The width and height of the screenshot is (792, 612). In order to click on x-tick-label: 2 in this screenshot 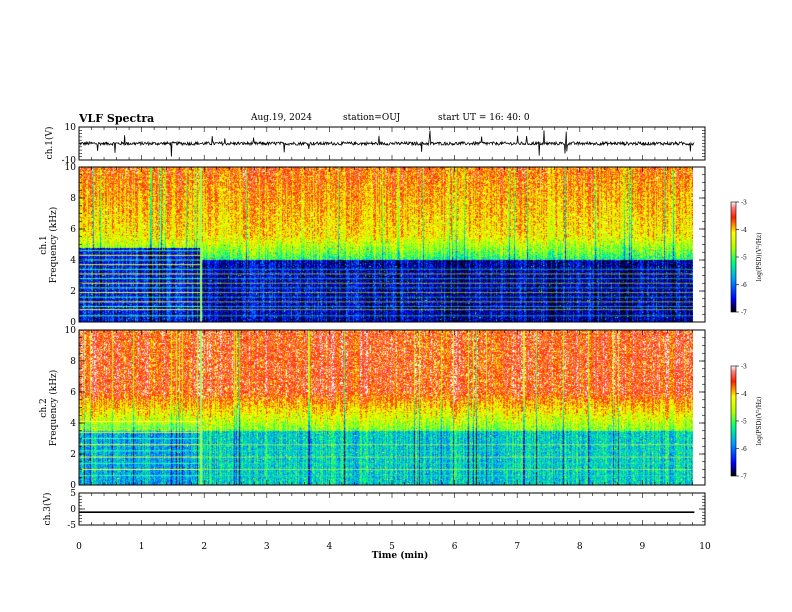, I will do `click(204, 547)`.